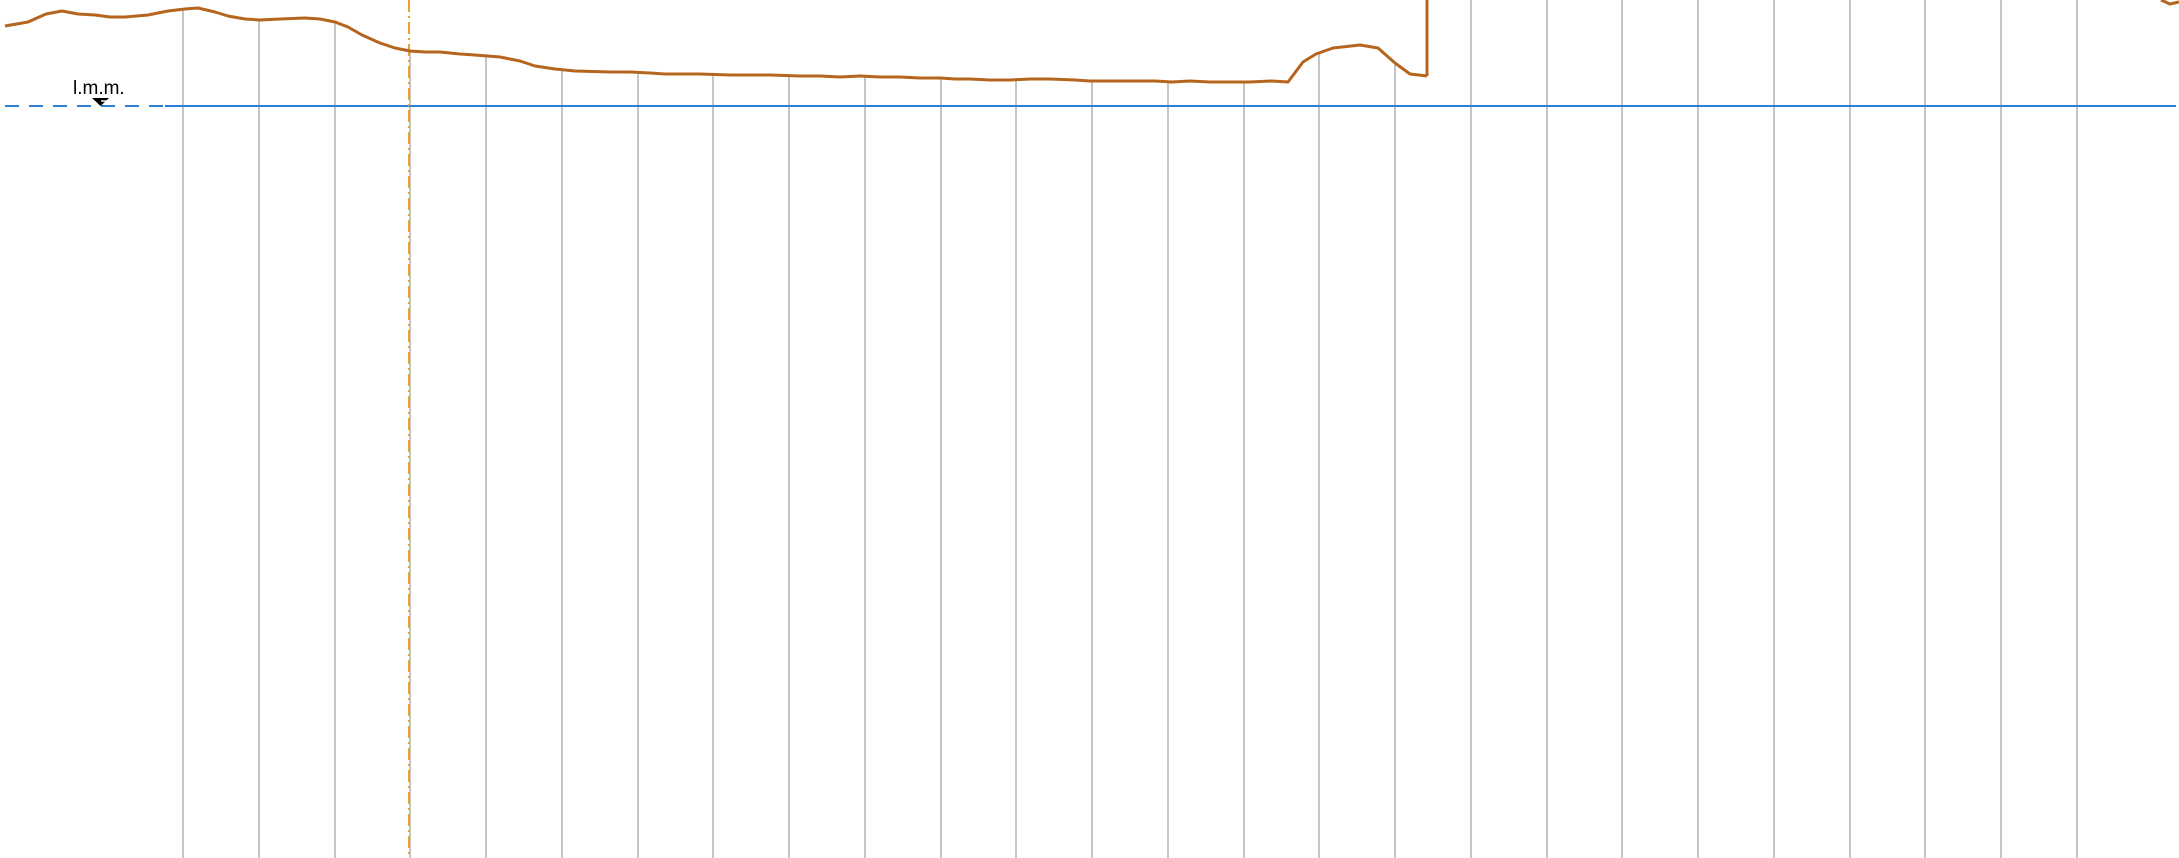 The width and height of the screenshot is (2179, 858). I want to click on sea-level-label: l.m.m., so click(99, 88).